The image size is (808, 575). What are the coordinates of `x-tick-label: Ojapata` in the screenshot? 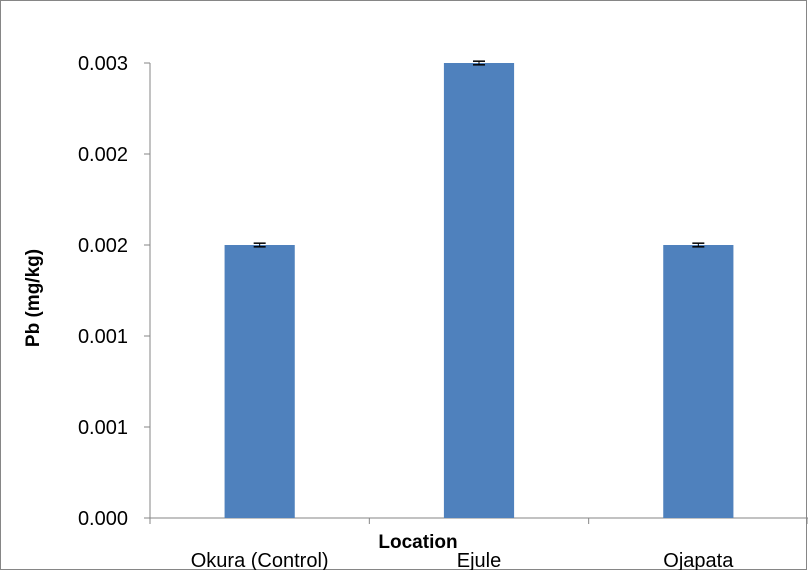 It's located at (698, 560).